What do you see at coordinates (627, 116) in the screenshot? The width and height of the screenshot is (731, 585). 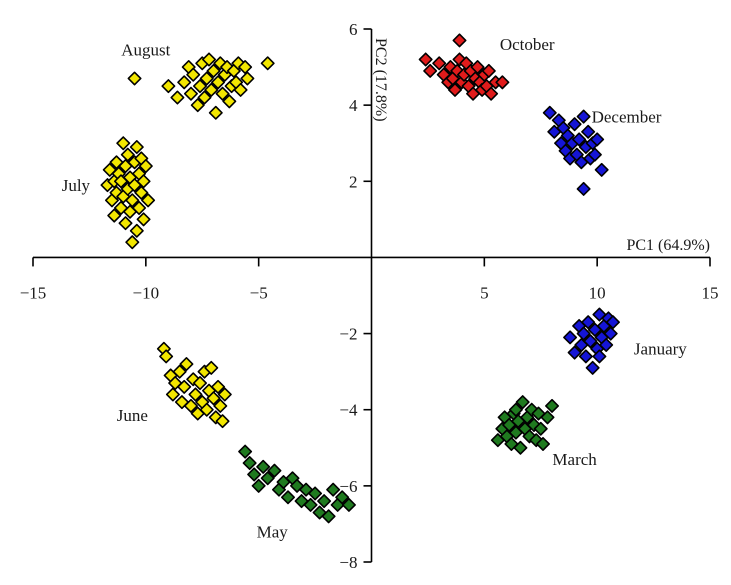 I see `cluster-label-december: December` at bounding box center [627, 116].